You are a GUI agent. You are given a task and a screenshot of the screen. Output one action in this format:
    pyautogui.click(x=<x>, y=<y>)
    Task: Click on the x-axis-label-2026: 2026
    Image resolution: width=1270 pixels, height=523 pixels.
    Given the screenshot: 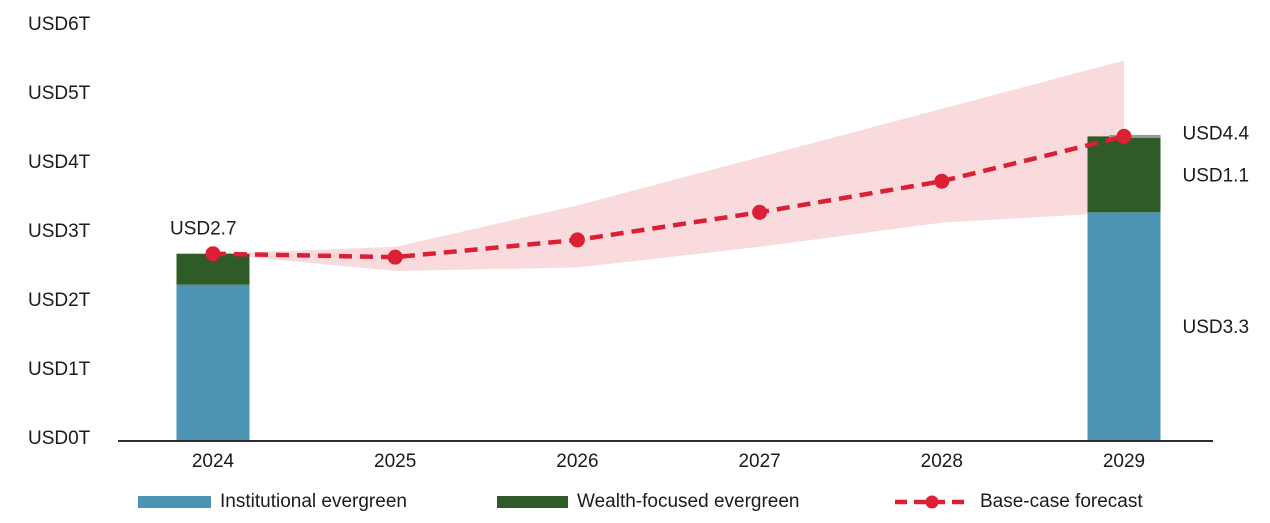 What is the action you would take?
    pyautogui.click(x=577, y=461)
    